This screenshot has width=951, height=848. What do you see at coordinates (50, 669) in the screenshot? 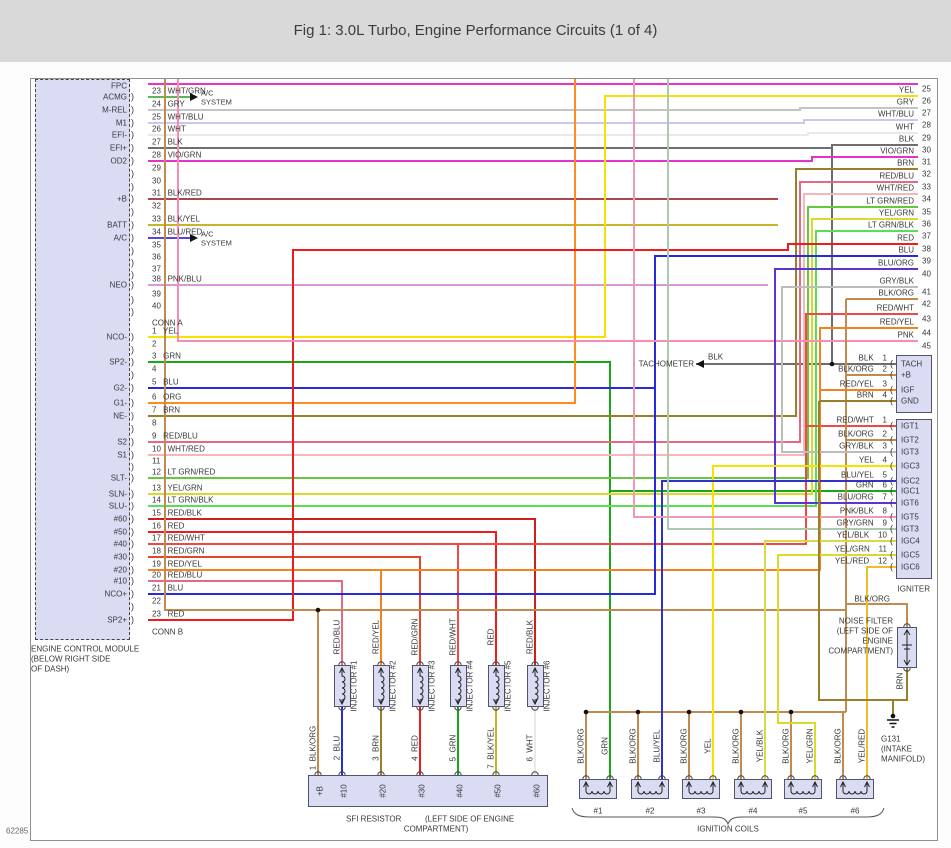
I see `ecm-caption: OF DASH)` at bounding box center [50, 669].